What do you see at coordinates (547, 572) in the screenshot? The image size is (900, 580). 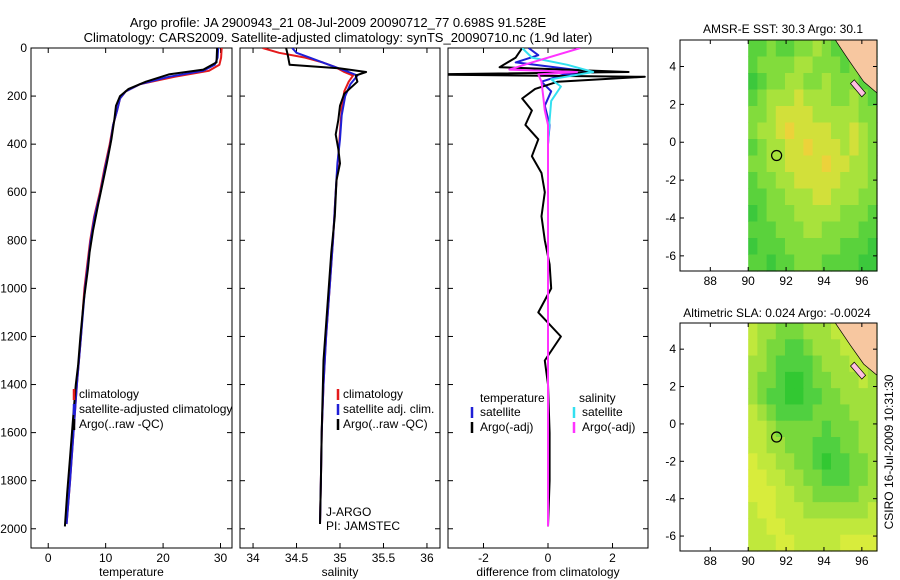 I see `x-axis-label: difference from climatology` at bounding box center [547, 572].